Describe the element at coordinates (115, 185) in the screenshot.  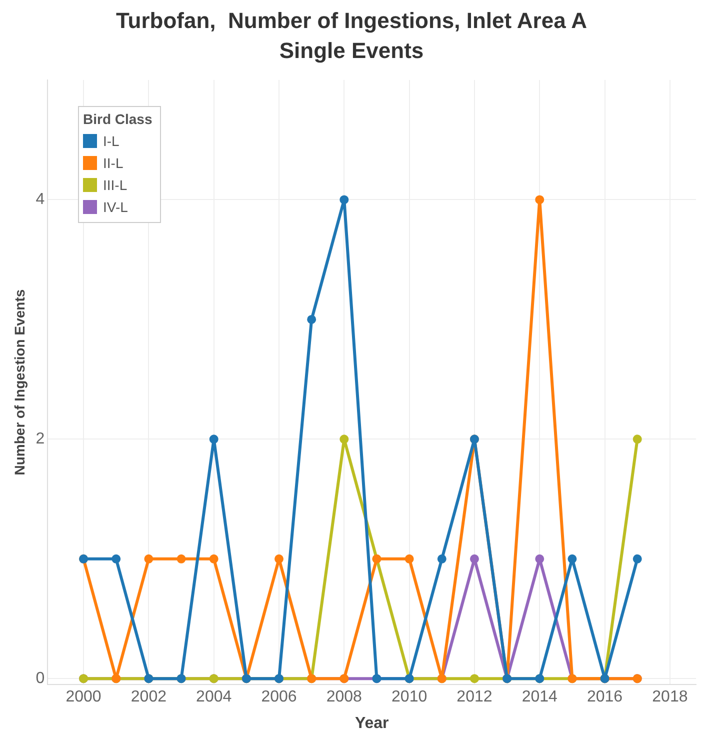
I see `legend-label: III-L` at that location.